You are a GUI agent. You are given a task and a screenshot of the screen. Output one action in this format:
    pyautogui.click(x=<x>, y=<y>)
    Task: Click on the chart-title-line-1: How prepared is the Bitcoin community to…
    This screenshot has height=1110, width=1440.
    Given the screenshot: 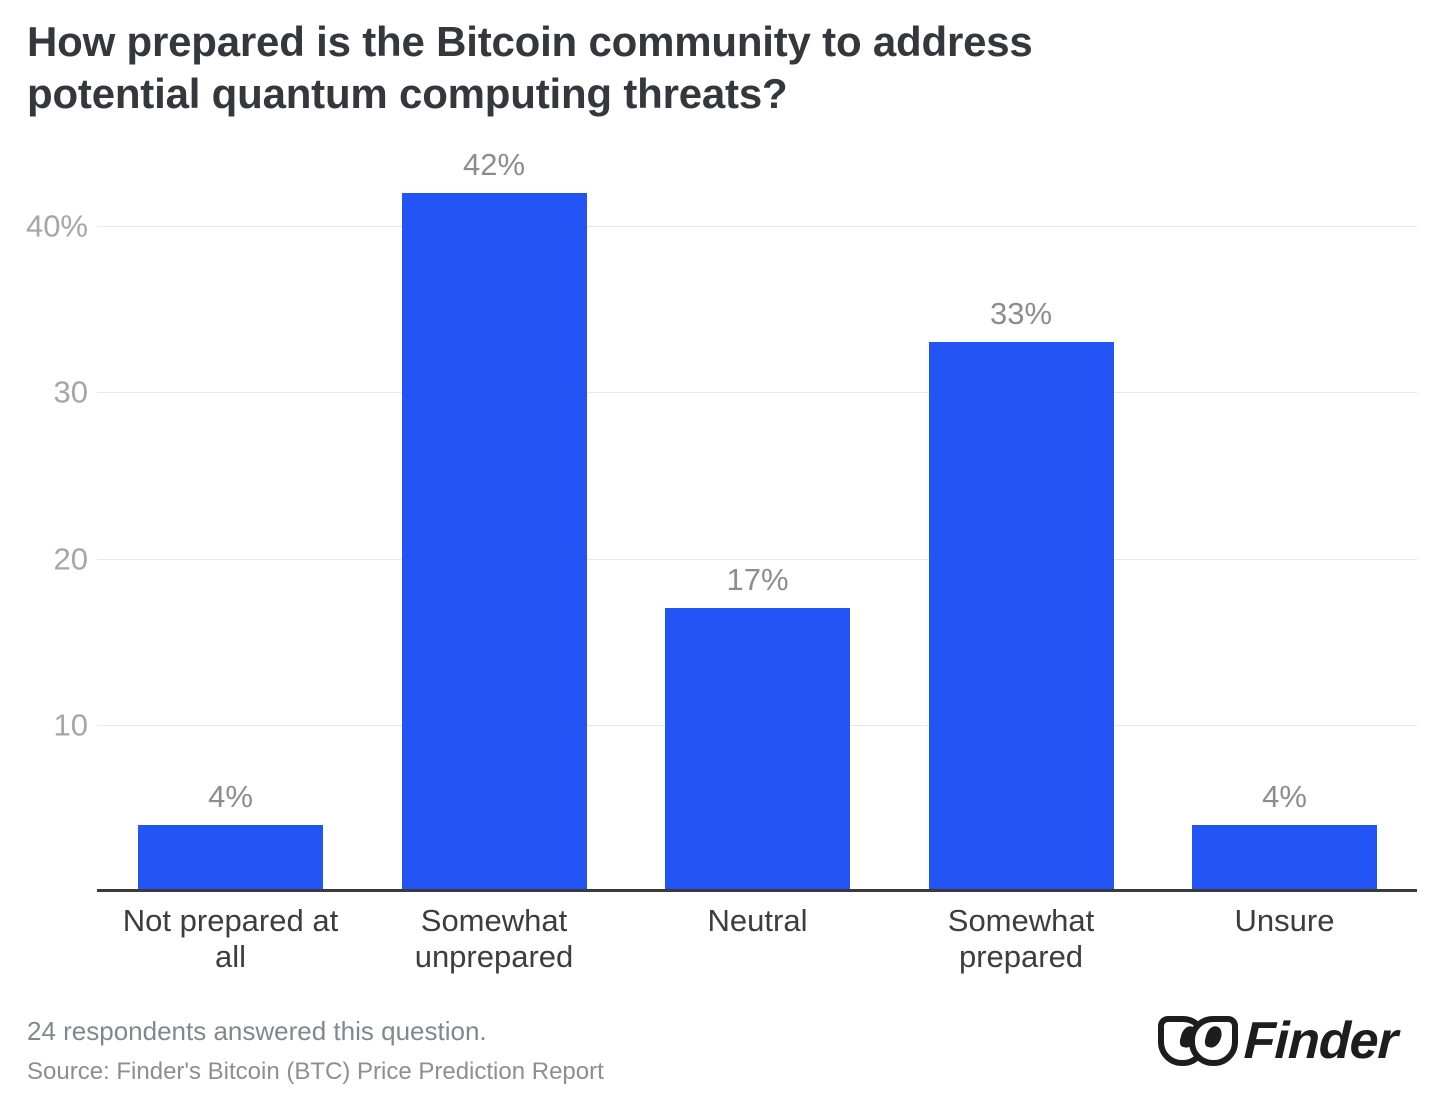 What is the action you would take?
    pyautogui.click(x=530, y=41)
    